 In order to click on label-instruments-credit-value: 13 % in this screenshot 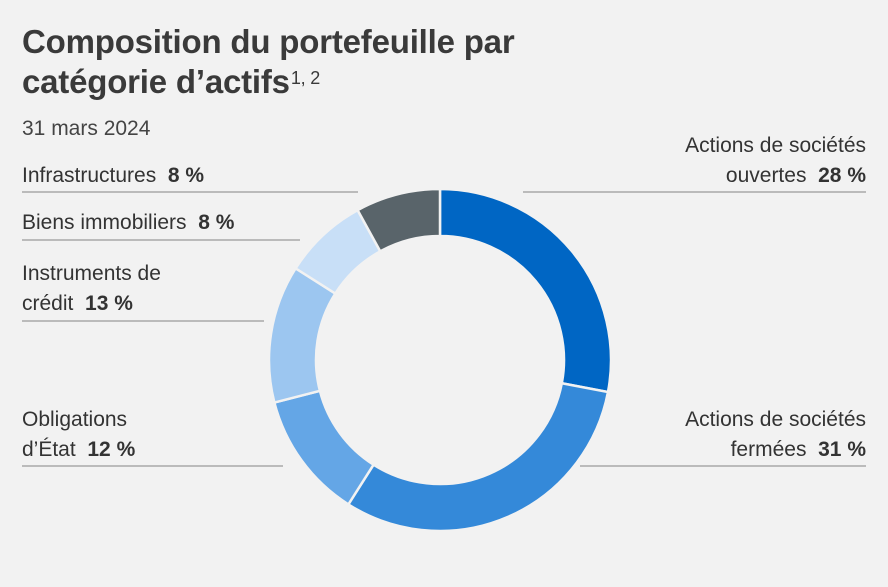, I will do `click(109, 303)`.